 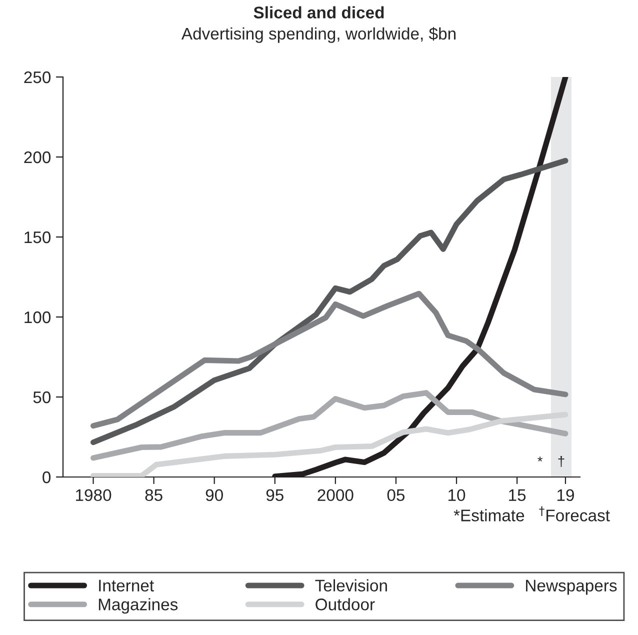 I want to click on legend-label: Internet, so click(x=126, y=586).